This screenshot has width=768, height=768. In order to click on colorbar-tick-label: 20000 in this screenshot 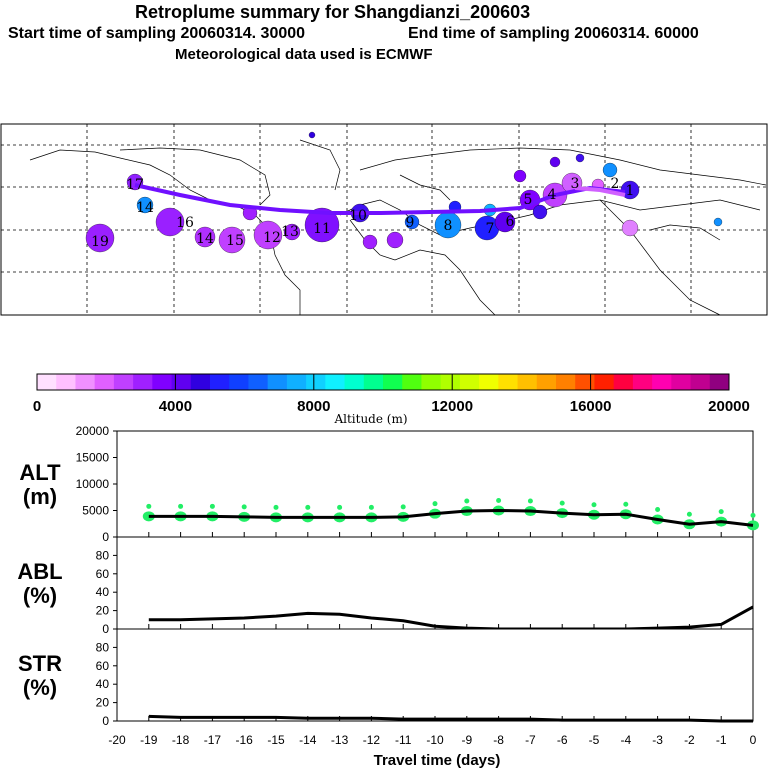, I will do `click(729, 406)`.